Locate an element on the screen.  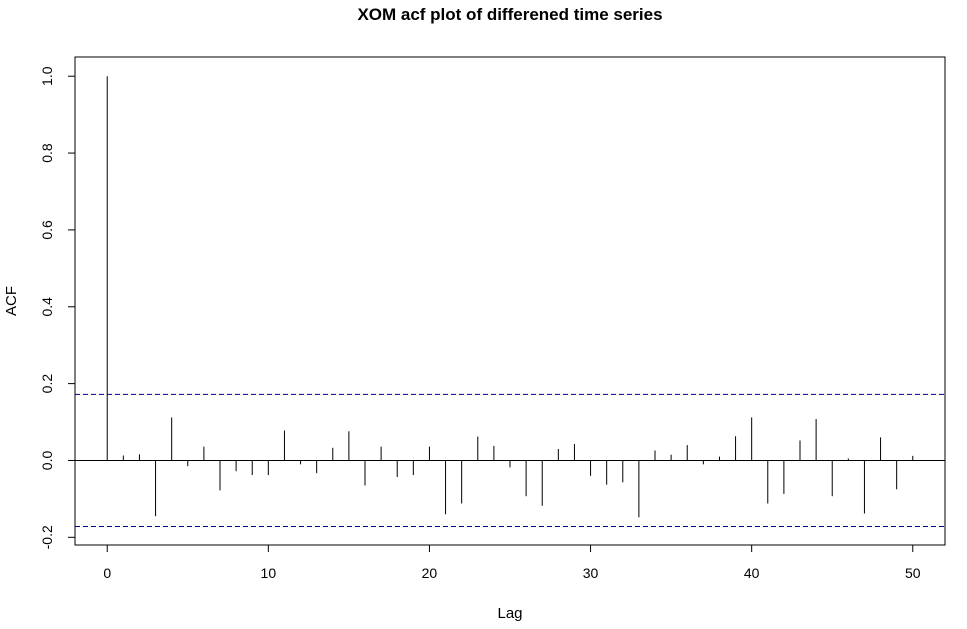
x-tick-label: 0 is located at coordinates (107, 573).